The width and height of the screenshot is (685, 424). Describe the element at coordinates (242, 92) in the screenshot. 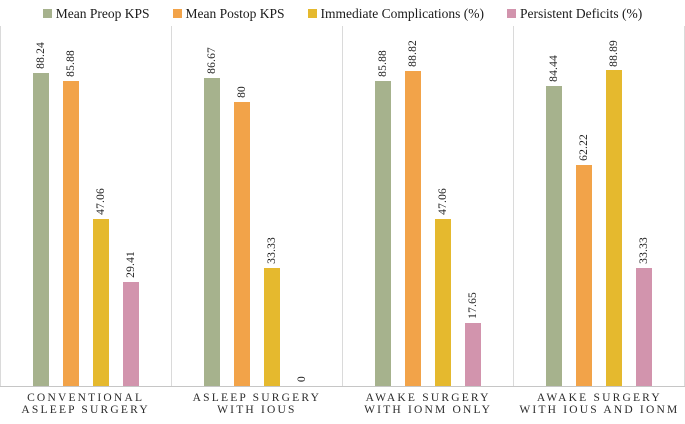

I see `bar-value-label: 80` at that location.